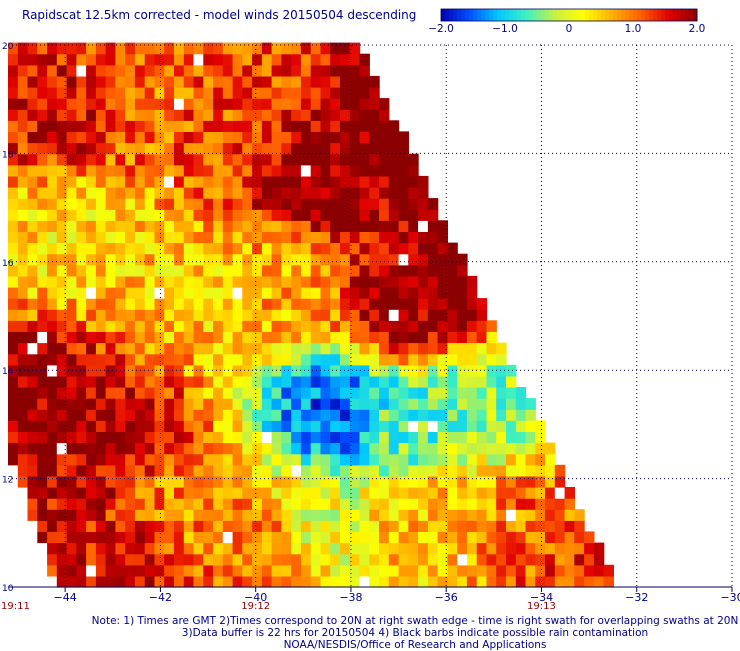 The image size is (740, 651). Describe the element at coordinates (15, 606) in the screenshot. I see `time-label: 19:11` at that location.